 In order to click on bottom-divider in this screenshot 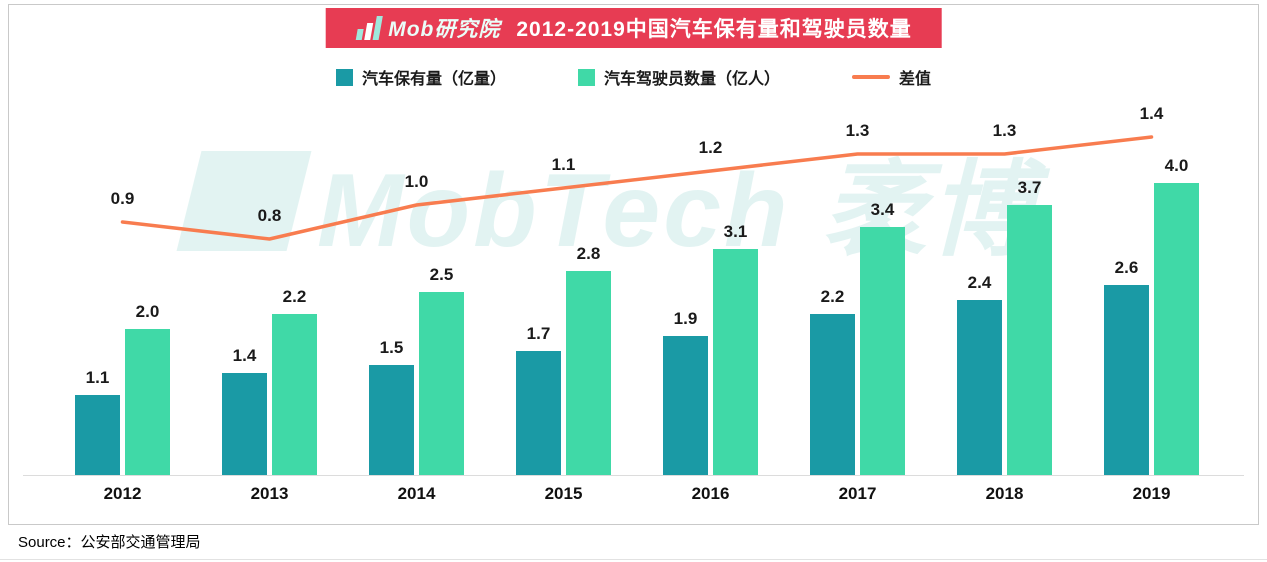, I will do `click(633, 559)`.